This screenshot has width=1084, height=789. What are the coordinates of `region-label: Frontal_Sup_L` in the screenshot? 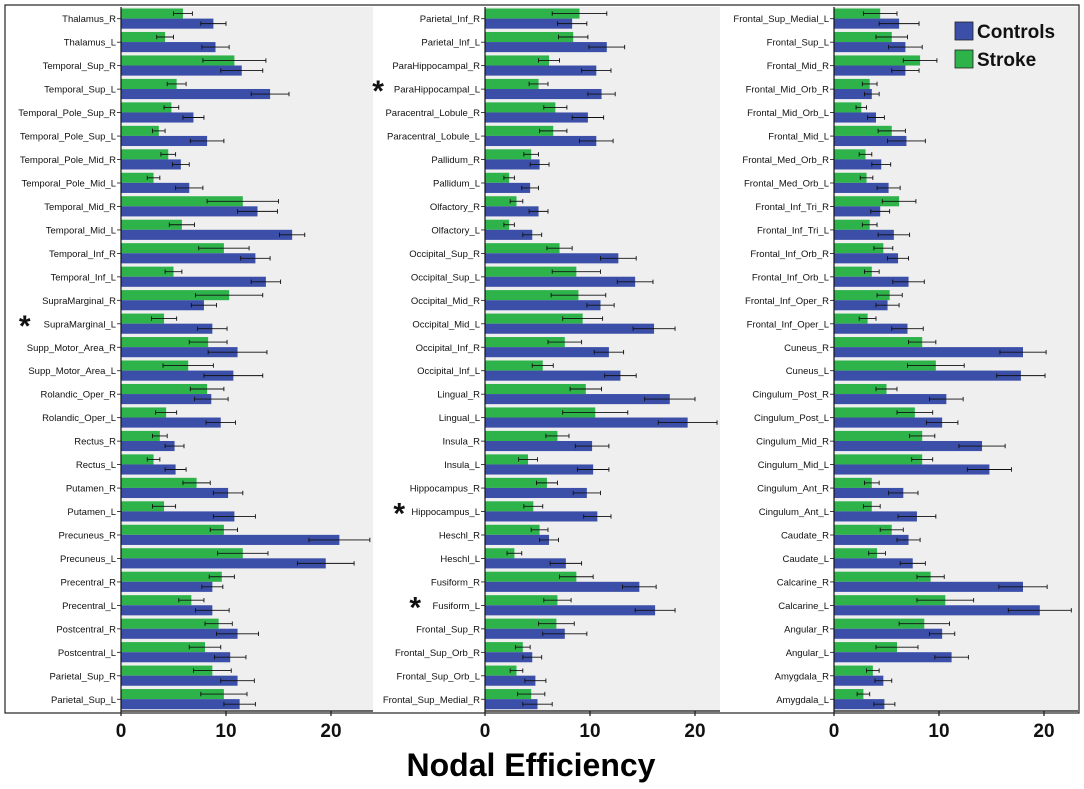 It's located at (798, 43).